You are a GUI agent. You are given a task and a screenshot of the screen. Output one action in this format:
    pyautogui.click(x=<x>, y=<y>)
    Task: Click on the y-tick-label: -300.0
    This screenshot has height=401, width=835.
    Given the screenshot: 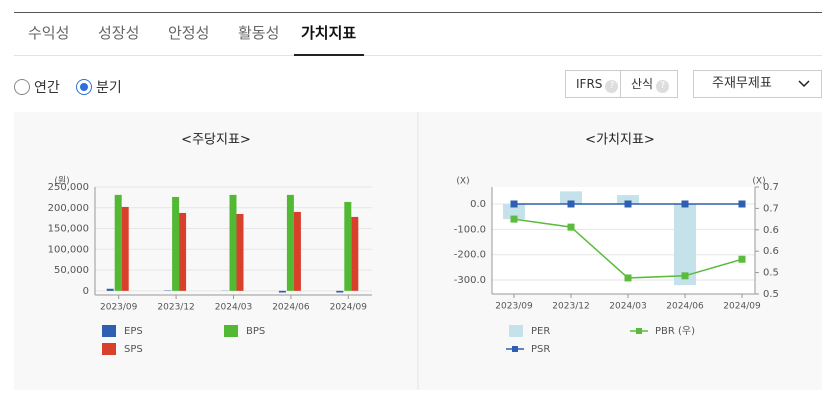 What is the action you would take?
    pyautogui.click(x=470, y=280)
    